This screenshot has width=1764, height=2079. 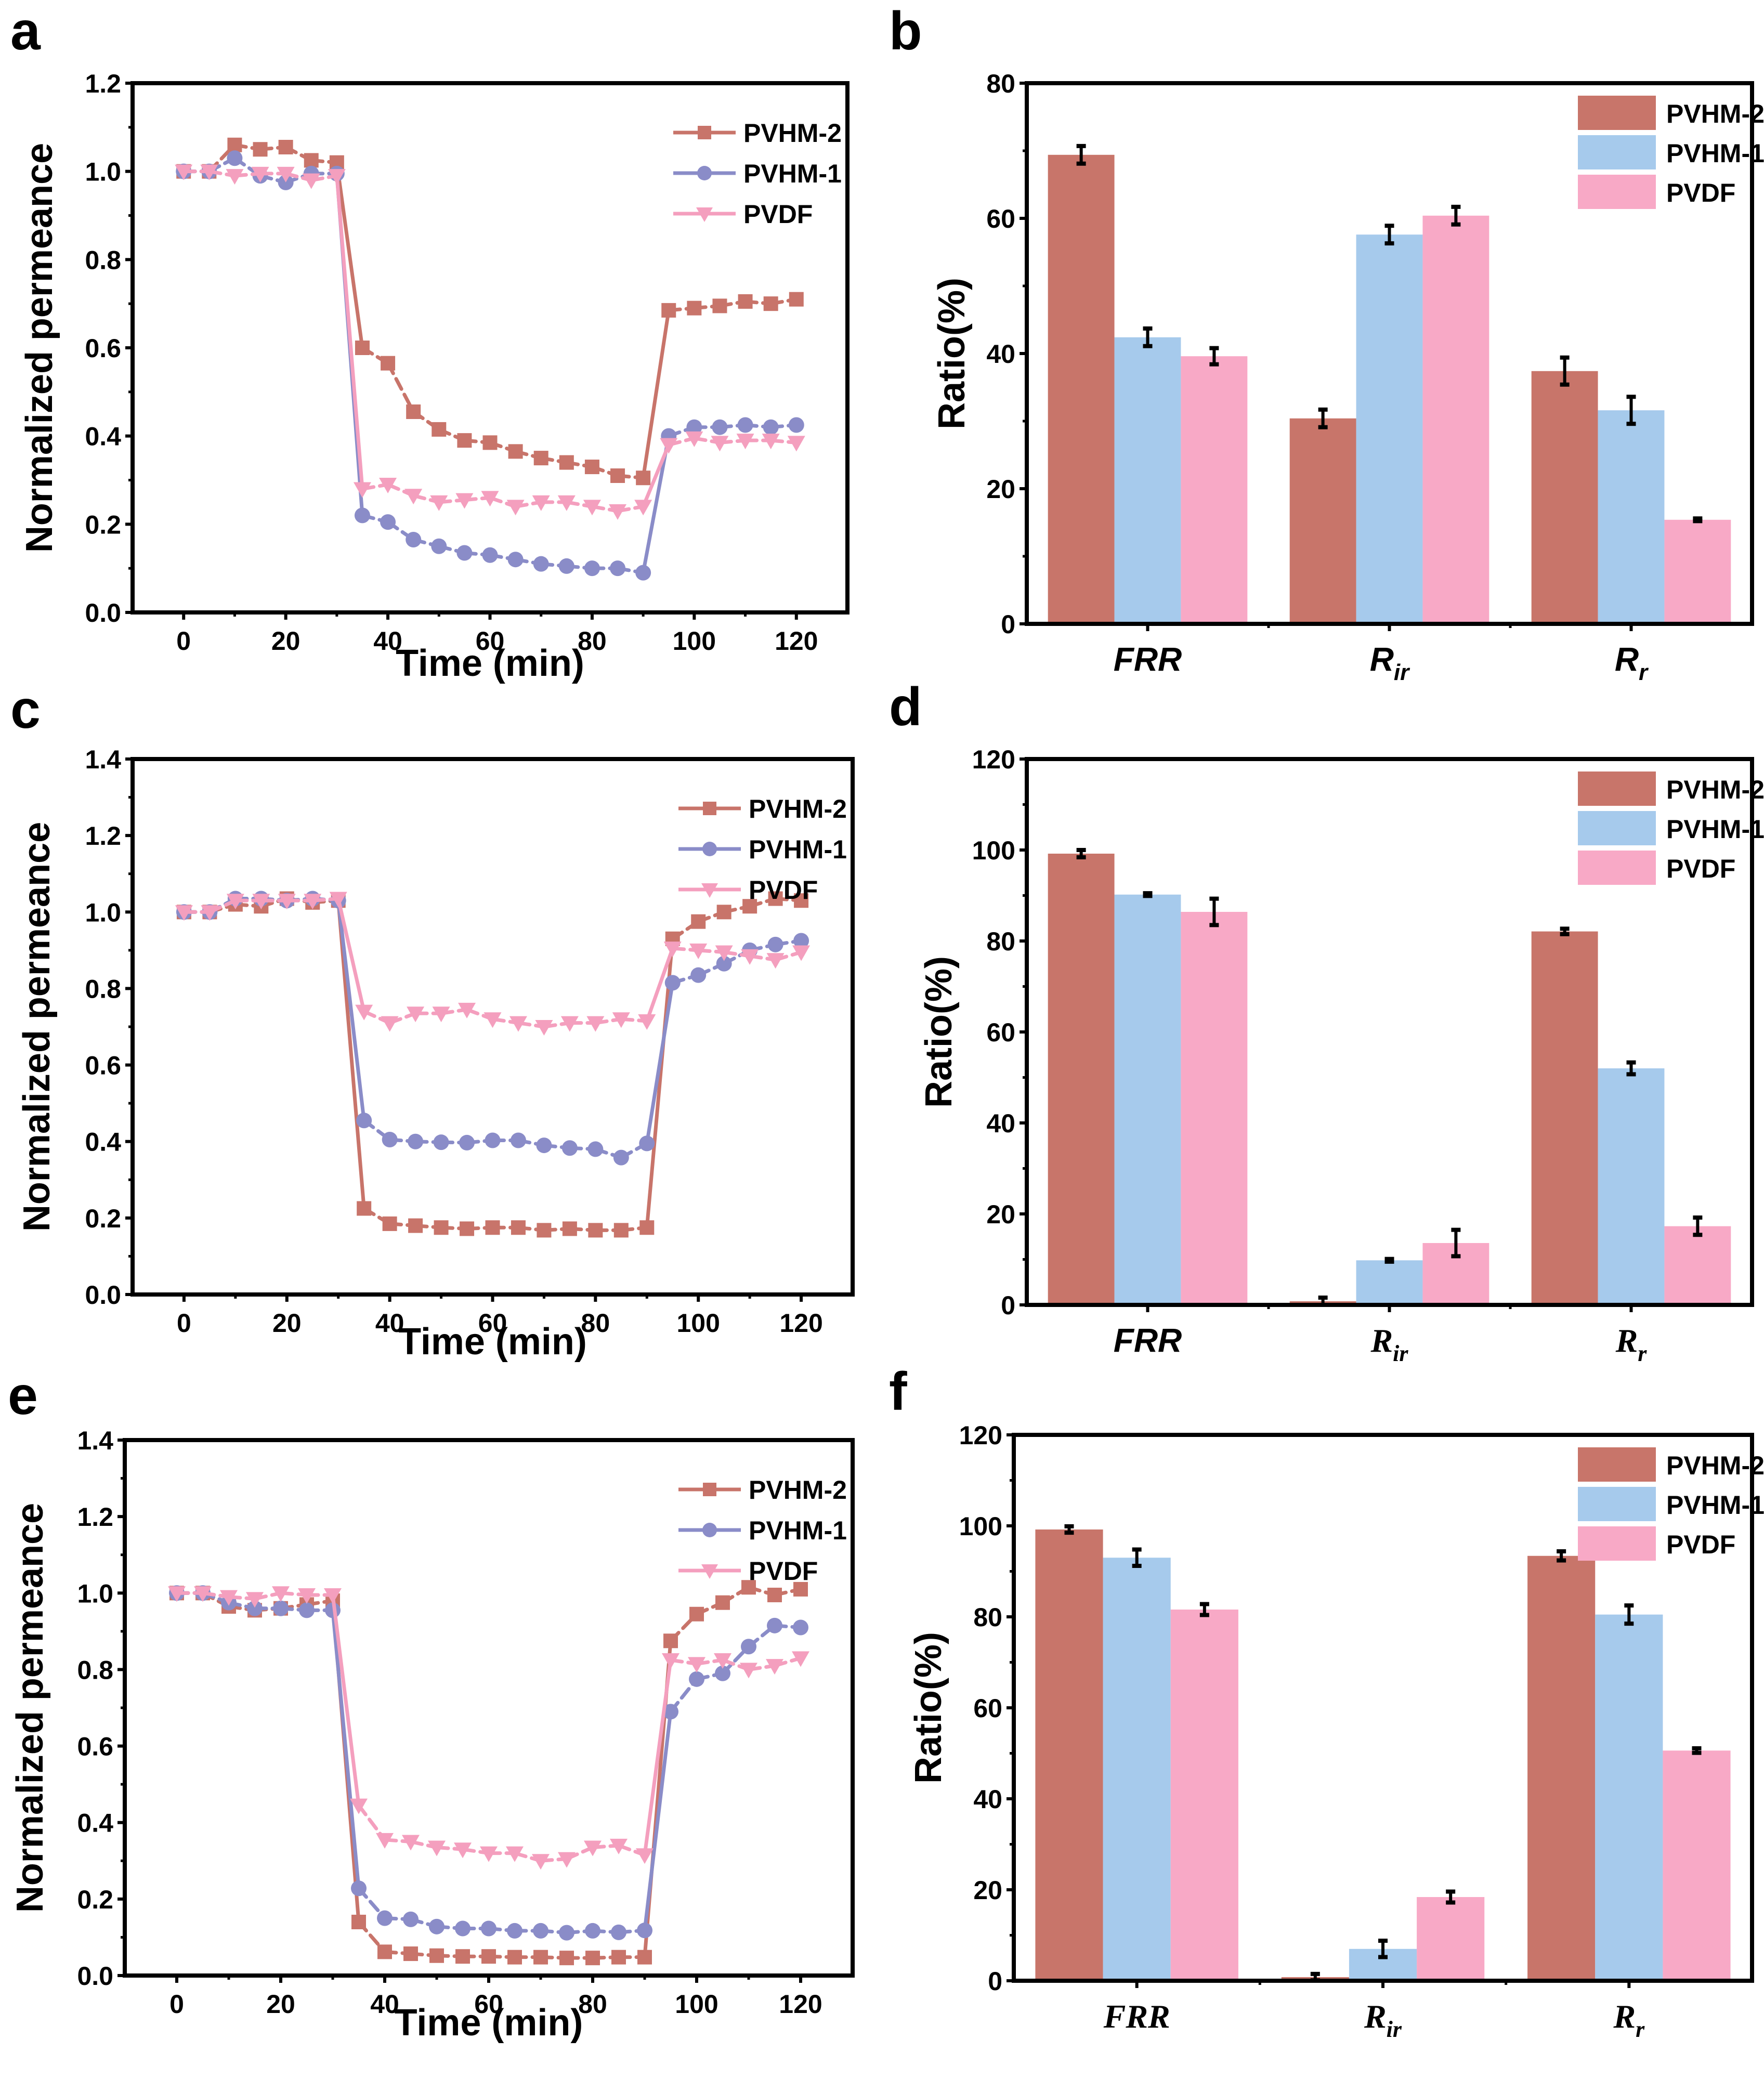 I want to click on y-tick-label: 0.8, so click(x=95, y=1669).